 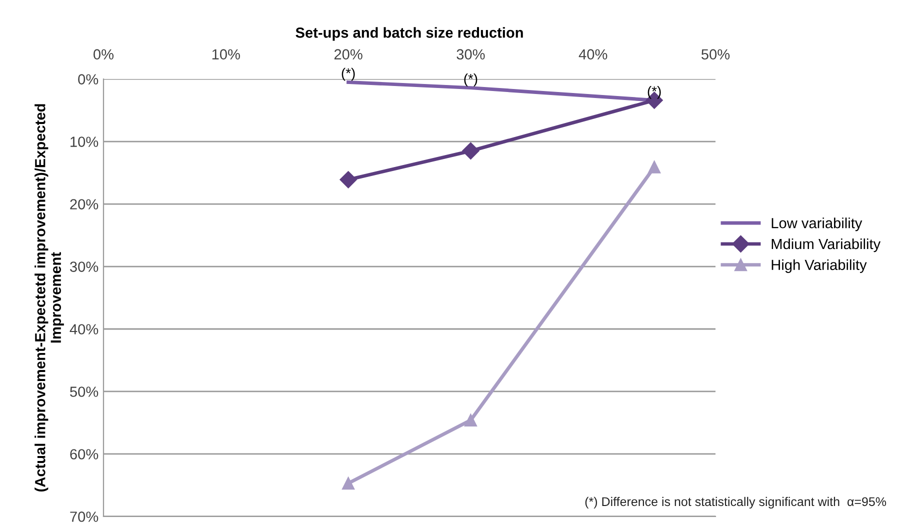 I want to click on x-axis-title: Set-ups and batch size reduction, so click(x=409, y=34).